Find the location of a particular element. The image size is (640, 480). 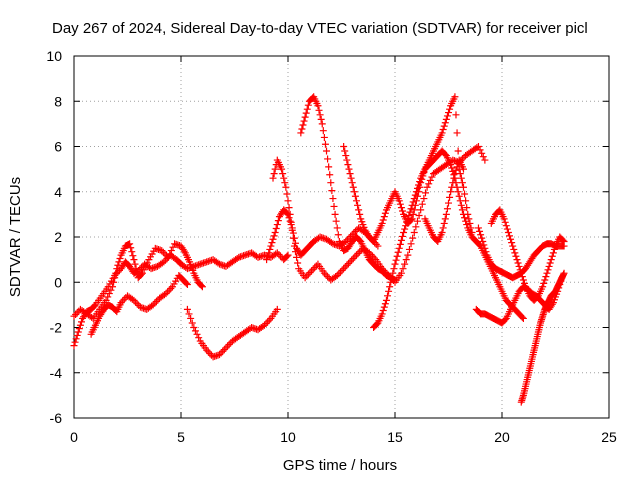

x-tick-label: 25 is located at coordinates (609, 437).